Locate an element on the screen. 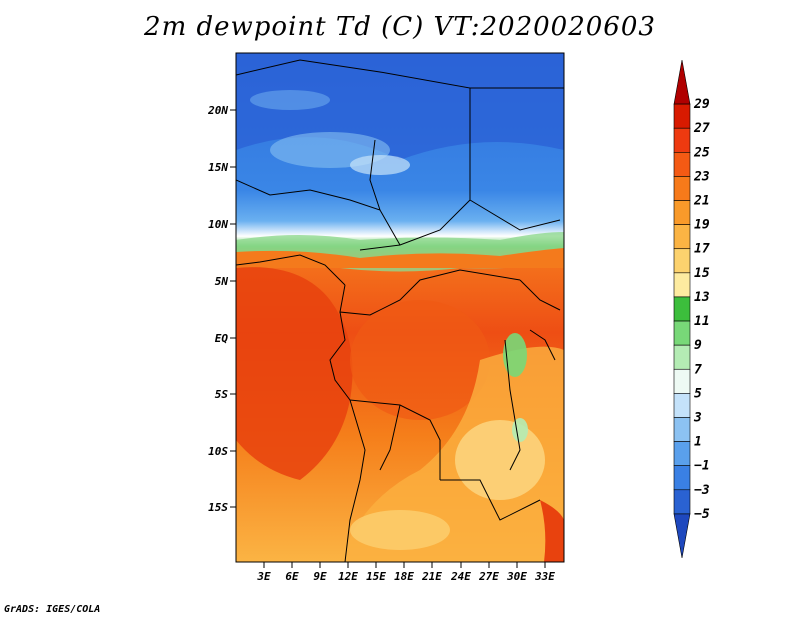  colorbar-label: 23 is located at coordinates (701, 176).